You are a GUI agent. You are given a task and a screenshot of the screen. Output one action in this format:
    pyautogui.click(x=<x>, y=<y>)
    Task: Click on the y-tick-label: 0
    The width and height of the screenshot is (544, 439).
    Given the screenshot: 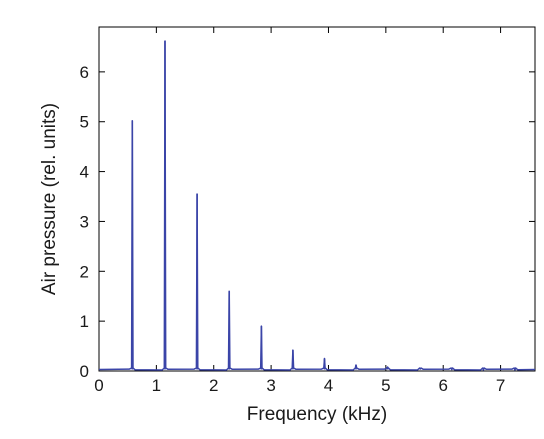 What is the action you would take?
    pyautogui.click(x=84, y=371)
    